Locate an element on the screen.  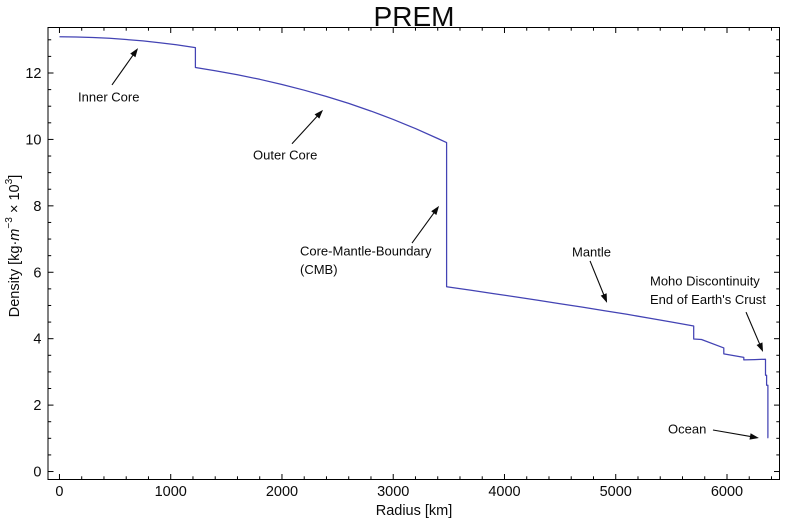
y-tick-label: 0 is located at coordinates (37, 473).